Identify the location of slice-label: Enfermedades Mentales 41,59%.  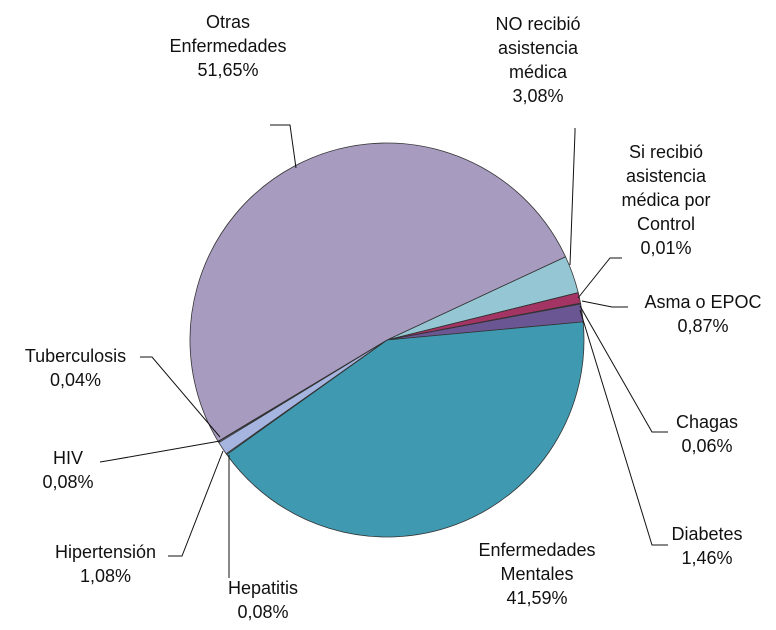
(537, 574).